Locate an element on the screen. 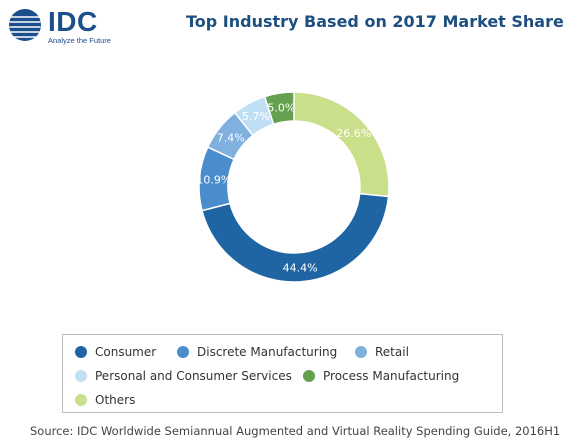 This screenshot has width=571, height=447. legend-item-retail: Retail is located at coordinates (382, 352).